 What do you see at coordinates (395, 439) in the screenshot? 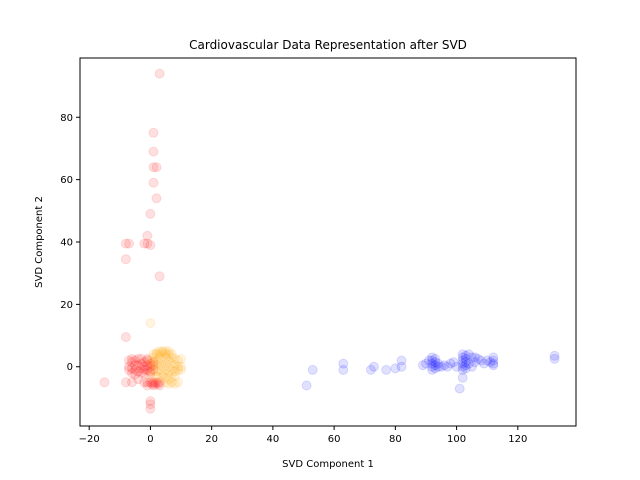
I see `x-tick-label: 80` at bounding box center [395, 439].